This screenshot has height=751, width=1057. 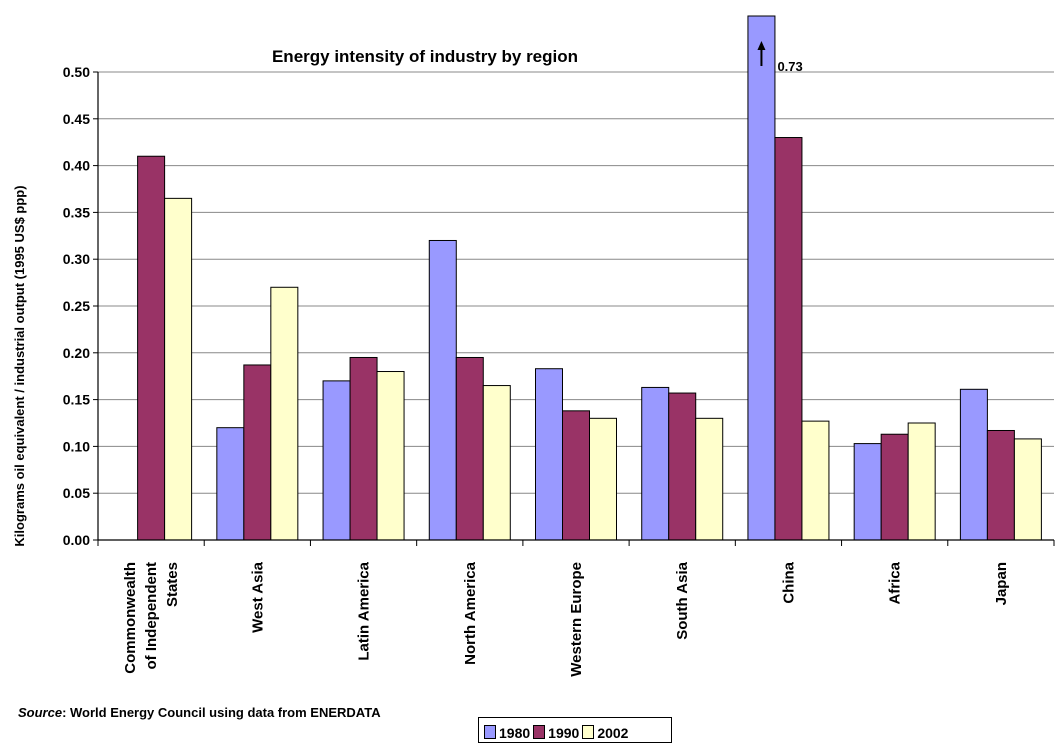 What do you see at coordinates (390, 456) in the screenshot?
I see `bar-latin-america-2002` at bounding box center [390, 456].